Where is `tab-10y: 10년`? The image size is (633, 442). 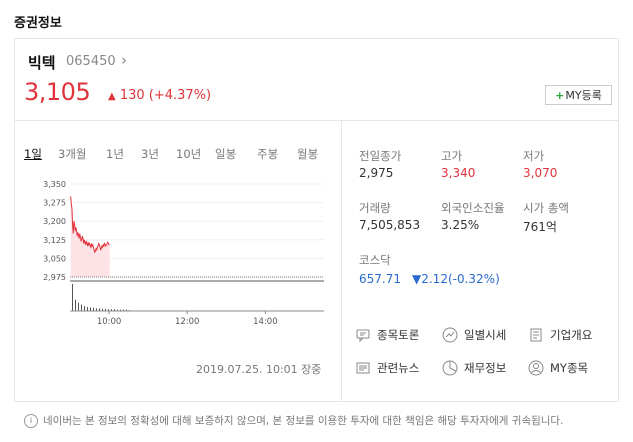 tab-10y: 10년 is located at coordinates (189, 154).